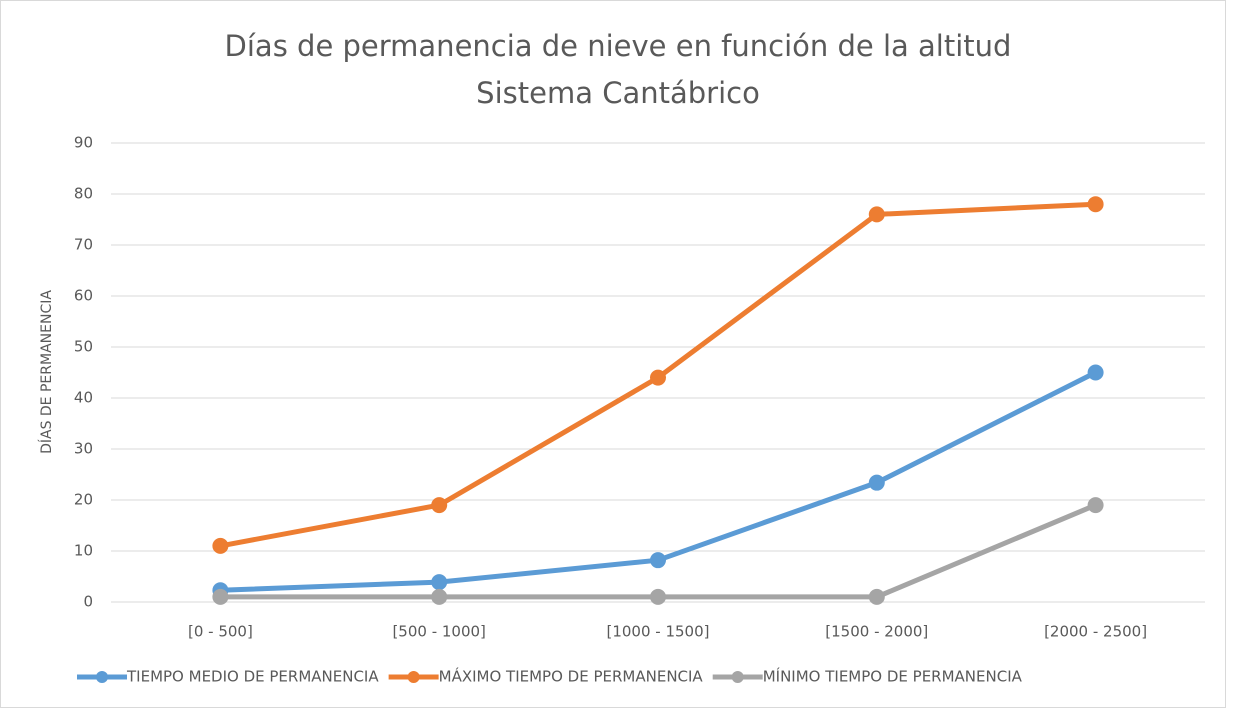  I want to click on y-tick-label: 0, so click(88, 602).